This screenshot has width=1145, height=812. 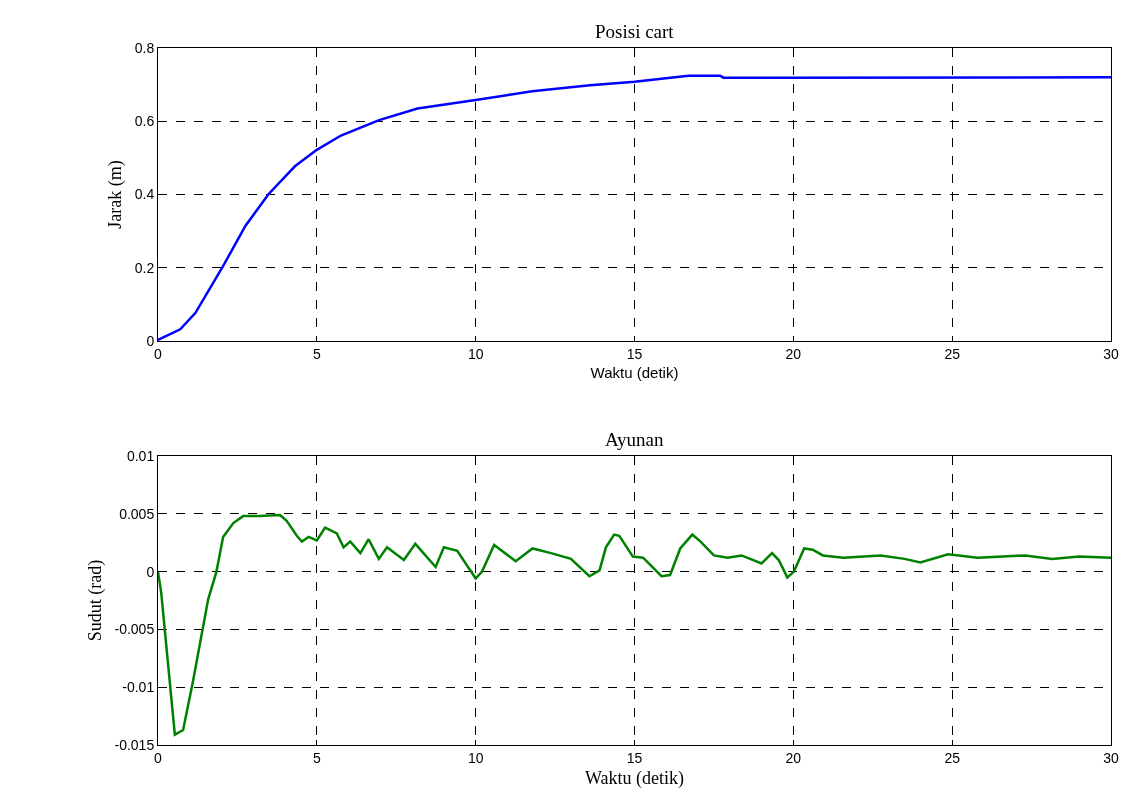 I want to click on y-tick-label: 0.01, so click(x=140, y=455).